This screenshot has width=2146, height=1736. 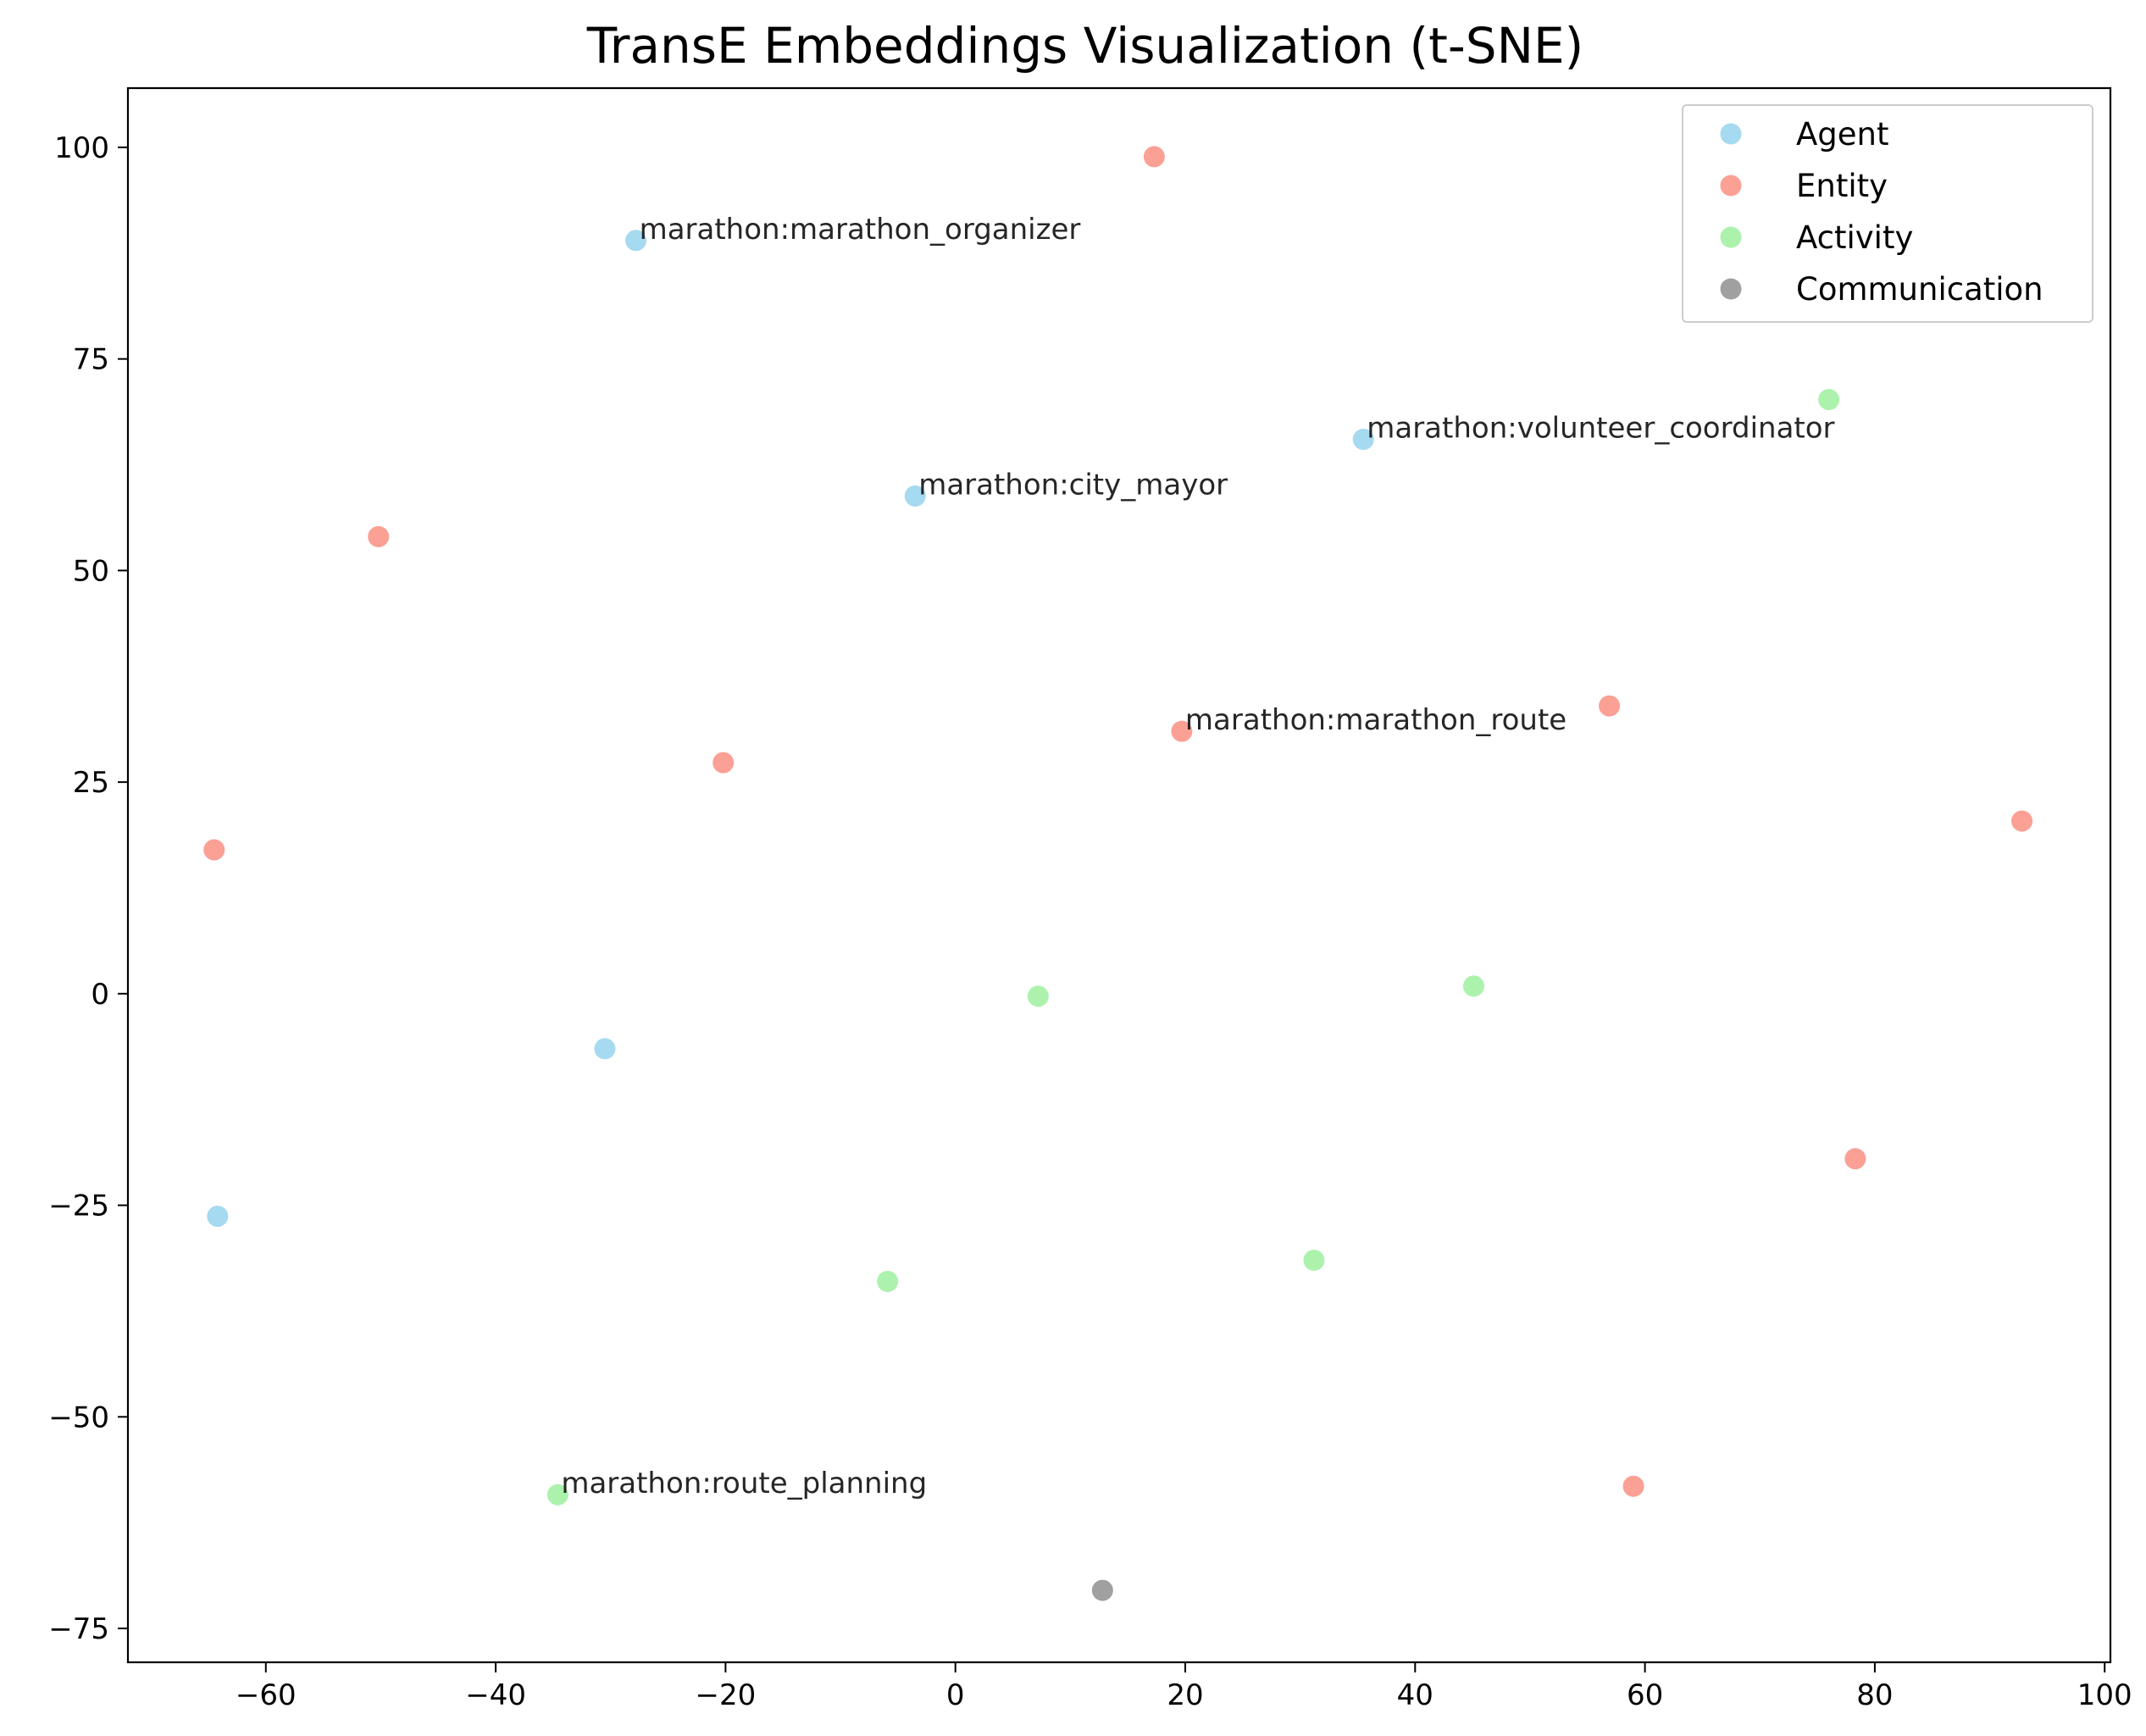 I want to click on point-annotation: marathon:city_mayor, so click(x=1073, y=485).